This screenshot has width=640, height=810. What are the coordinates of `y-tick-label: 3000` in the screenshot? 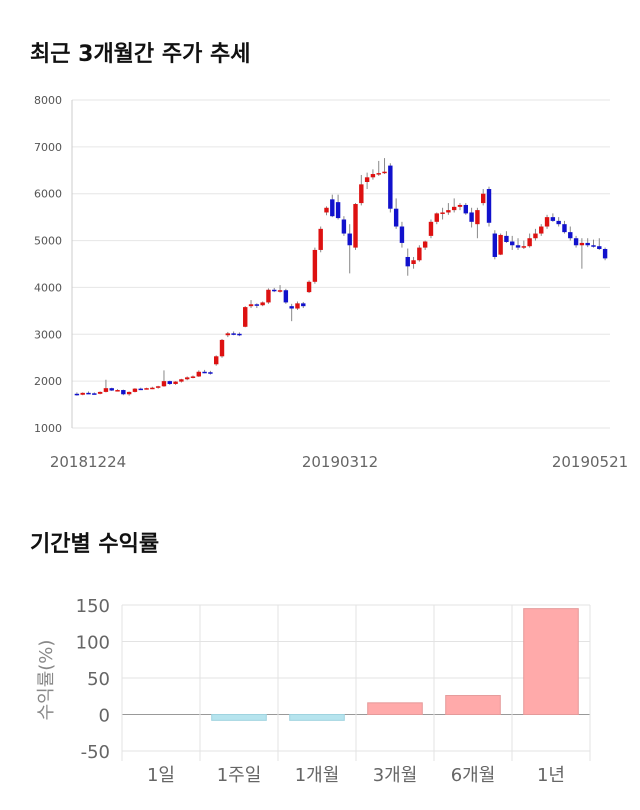 It's located at (48, 334).